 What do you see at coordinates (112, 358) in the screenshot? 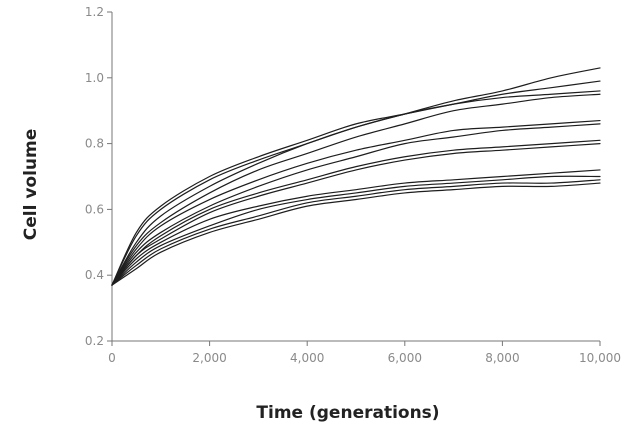
I see `x-tick-label: 0` at bounding box center [112, 358].